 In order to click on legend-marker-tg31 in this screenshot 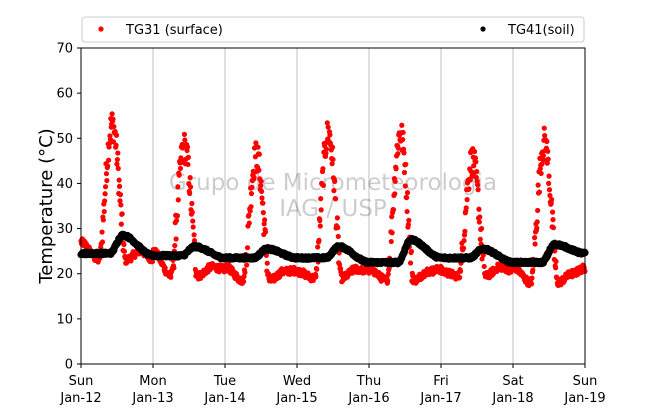, I will do `click(101, 29)`.